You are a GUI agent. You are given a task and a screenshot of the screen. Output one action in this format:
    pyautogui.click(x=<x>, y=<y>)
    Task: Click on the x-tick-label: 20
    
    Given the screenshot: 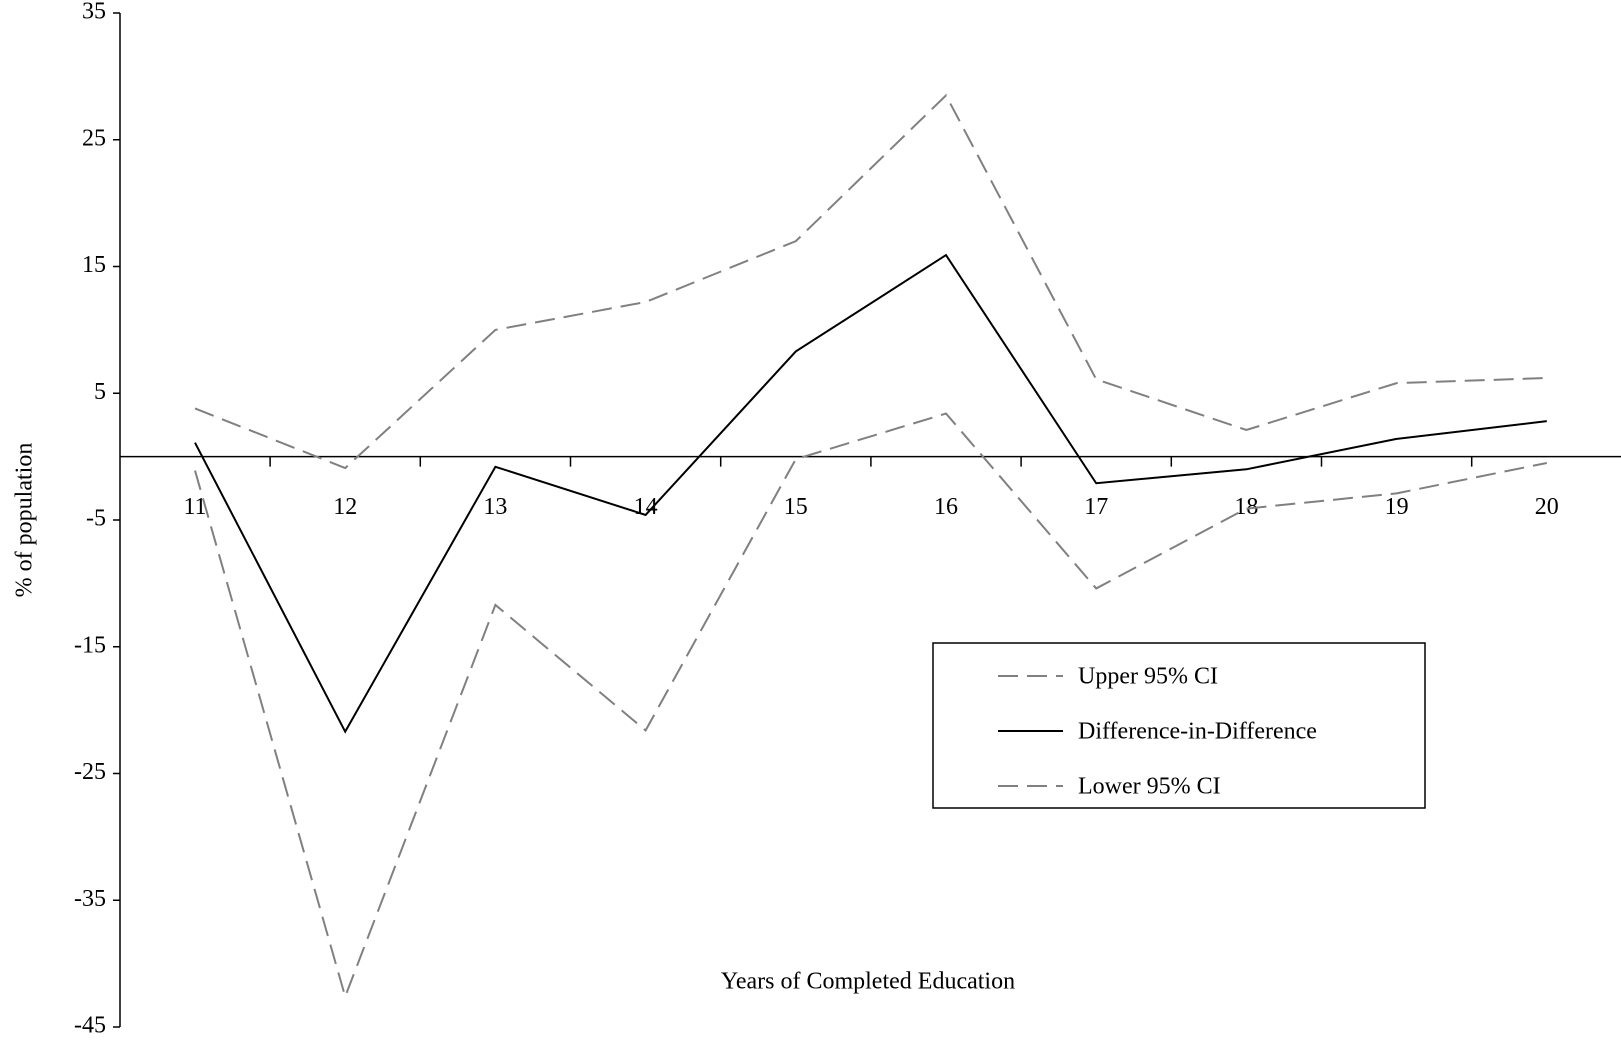 What is the action you would take?
    pyautogui.click(x=1547, y=507)
    